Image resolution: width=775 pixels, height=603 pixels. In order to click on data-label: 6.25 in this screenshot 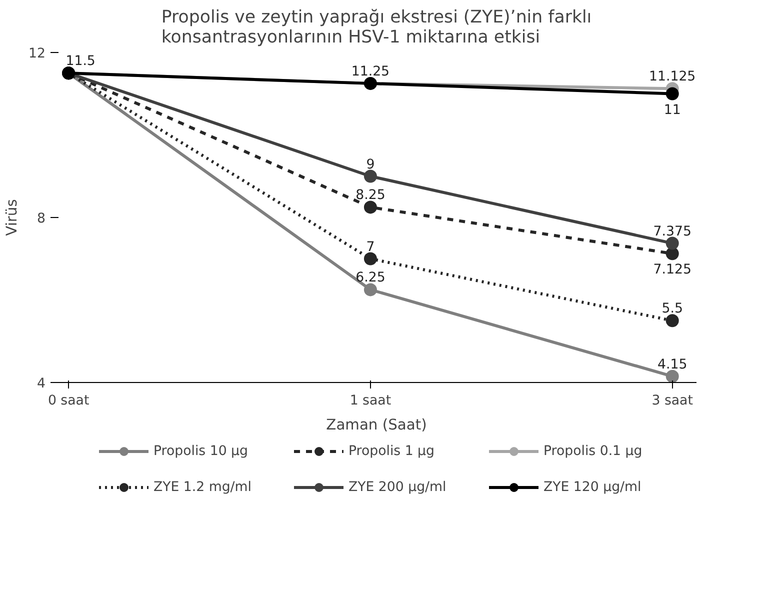, I will do `click(371, 278)`.